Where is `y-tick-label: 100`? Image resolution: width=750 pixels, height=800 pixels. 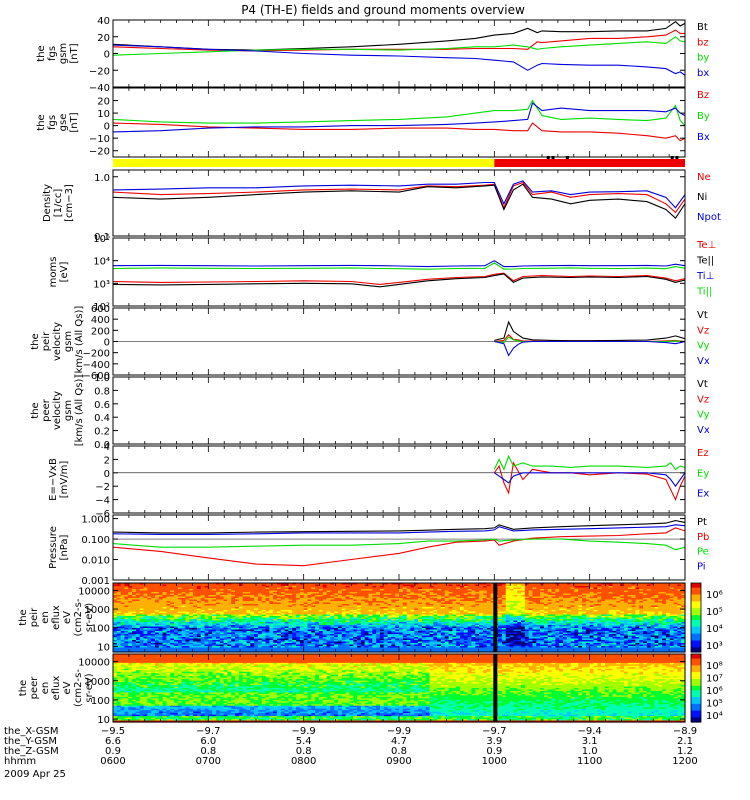 y-tick-label: 100 is located at coordinates (100, 701).